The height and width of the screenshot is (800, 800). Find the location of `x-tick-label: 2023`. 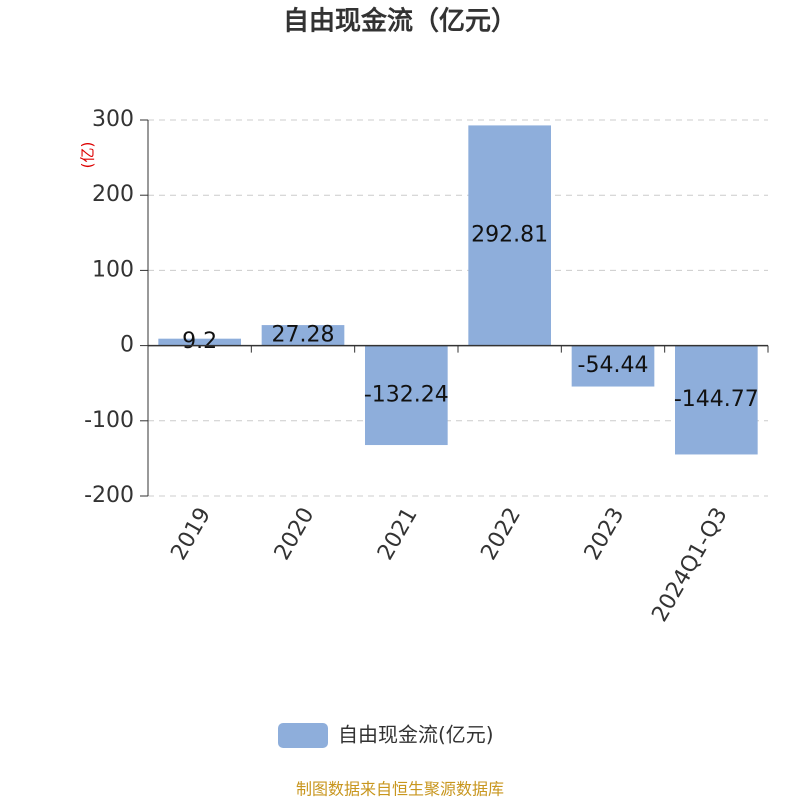

x-tick-label: 2023 is located at coordinates (605, 534).